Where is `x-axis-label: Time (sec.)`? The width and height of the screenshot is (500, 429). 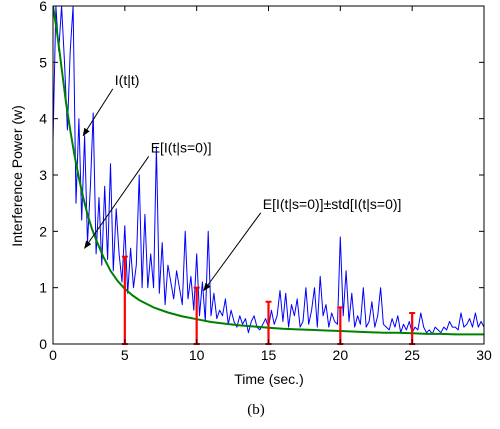
x-axis-label: Time (sec.) is located at coordinates (268, 379).